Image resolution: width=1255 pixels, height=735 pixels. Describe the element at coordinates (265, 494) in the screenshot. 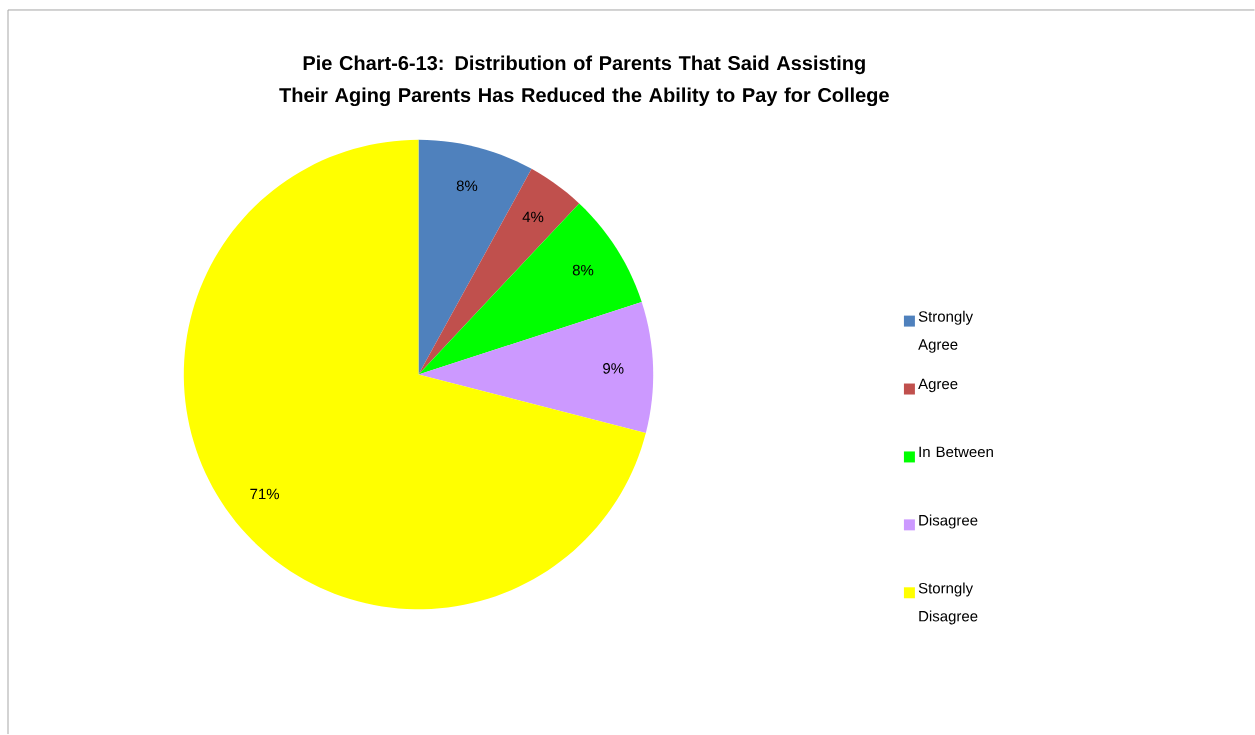

I see `data-label: 71%` at that location.